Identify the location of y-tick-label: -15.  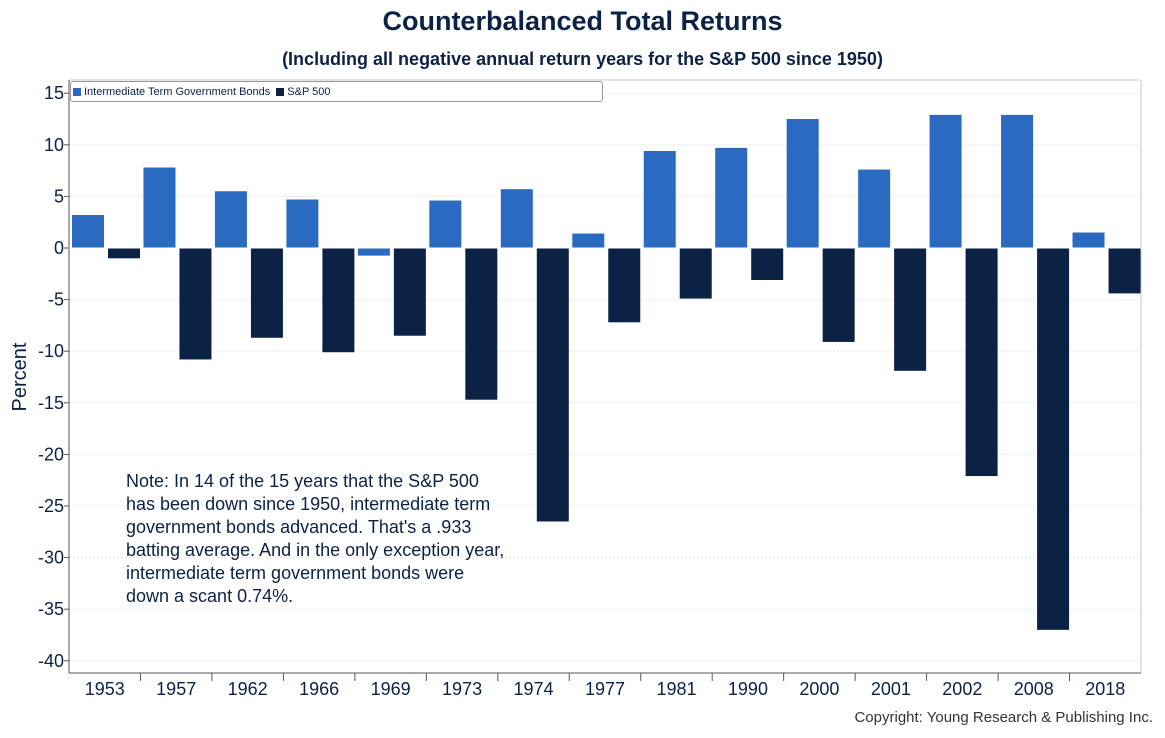
(51, 403).